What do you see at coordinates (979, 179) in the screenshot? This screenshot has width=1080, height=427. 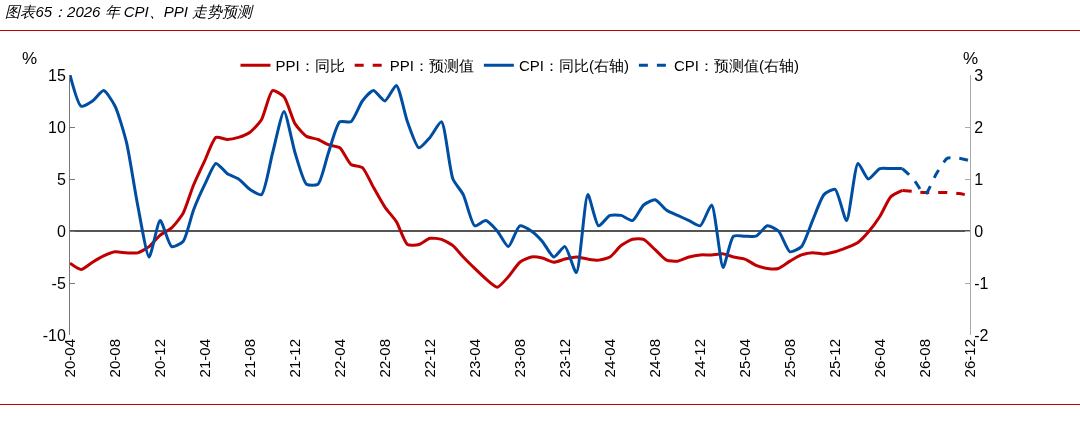 I see `y2-tick-label: 1` at bounding box center [979, 179].